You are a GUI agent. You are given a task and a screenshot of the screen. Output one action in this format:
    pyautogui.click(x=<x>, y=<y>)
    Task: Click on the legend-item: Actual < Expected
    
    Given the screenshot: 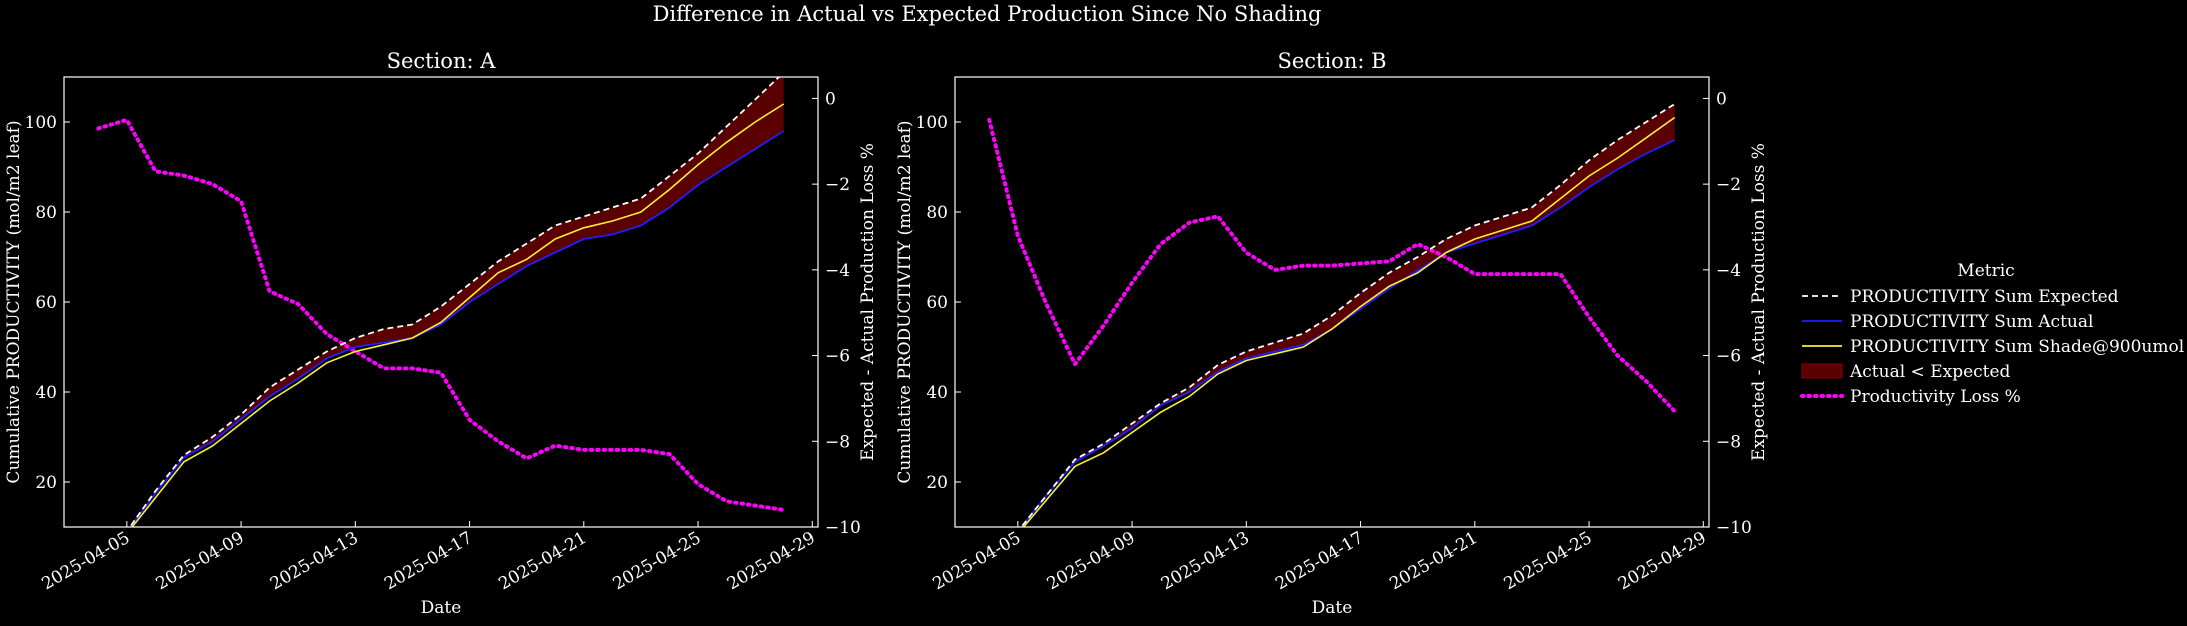 What is the action you would take?
    pyautogui.click(x=1906, y=372)
    